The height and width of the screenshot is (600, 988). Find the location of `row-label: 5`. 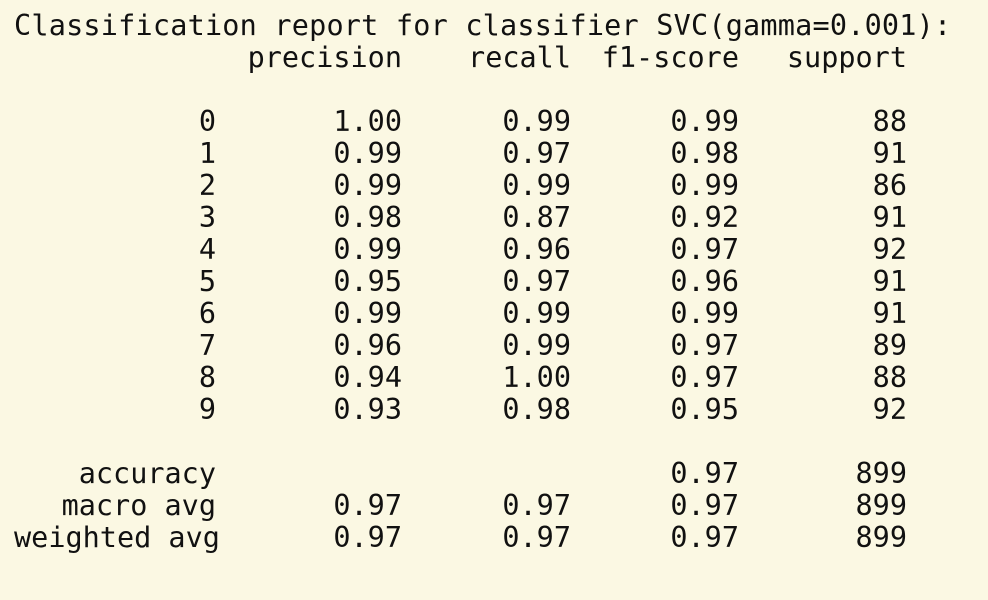

row-label: 5 is located at coordinates (207, 281).